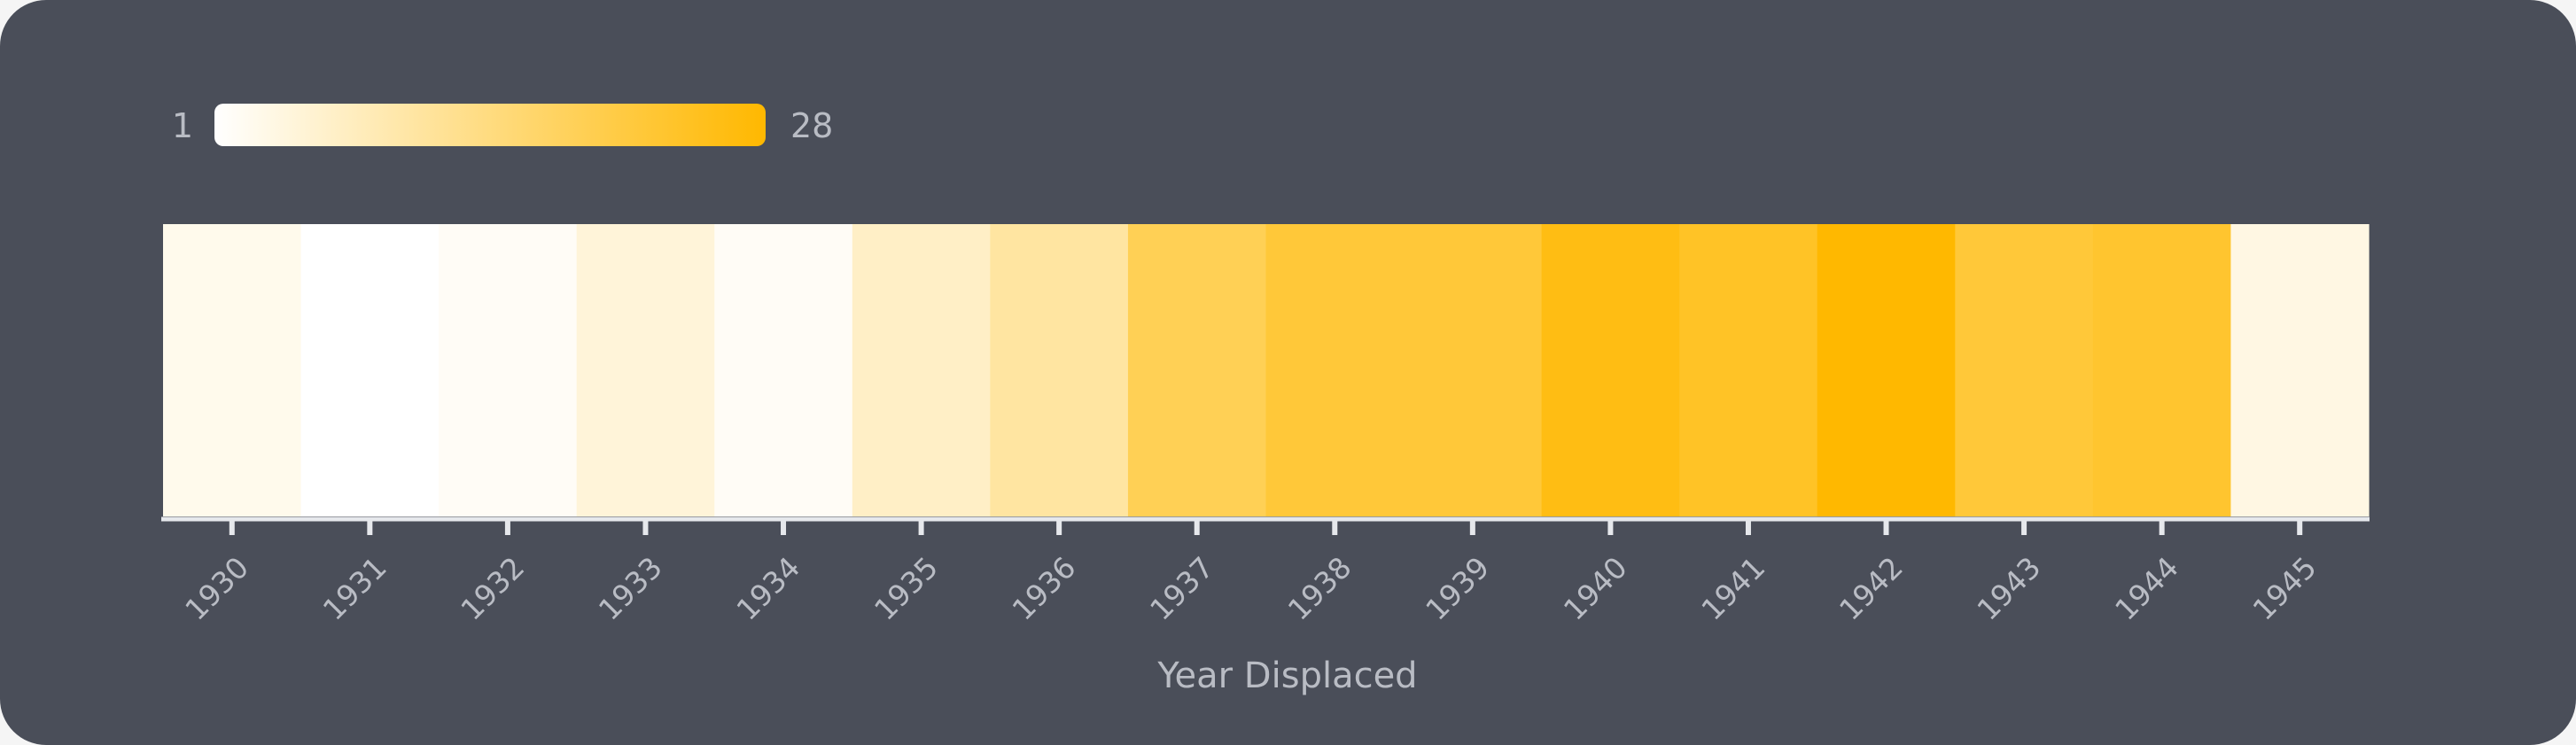 Image resolution: width=2576 pixels, height=745 pixels. Describe the element at coordinates (767, 588) in the screenshot. I see `x-tick-label-1934: 1934` at that location.